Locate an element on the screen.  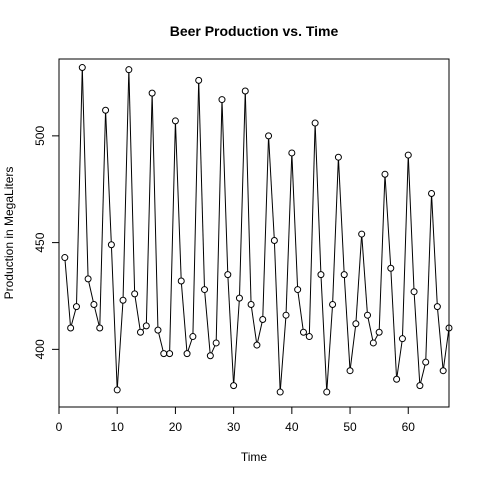
y-tick-label: 500 is located at coordinates (40, 136).